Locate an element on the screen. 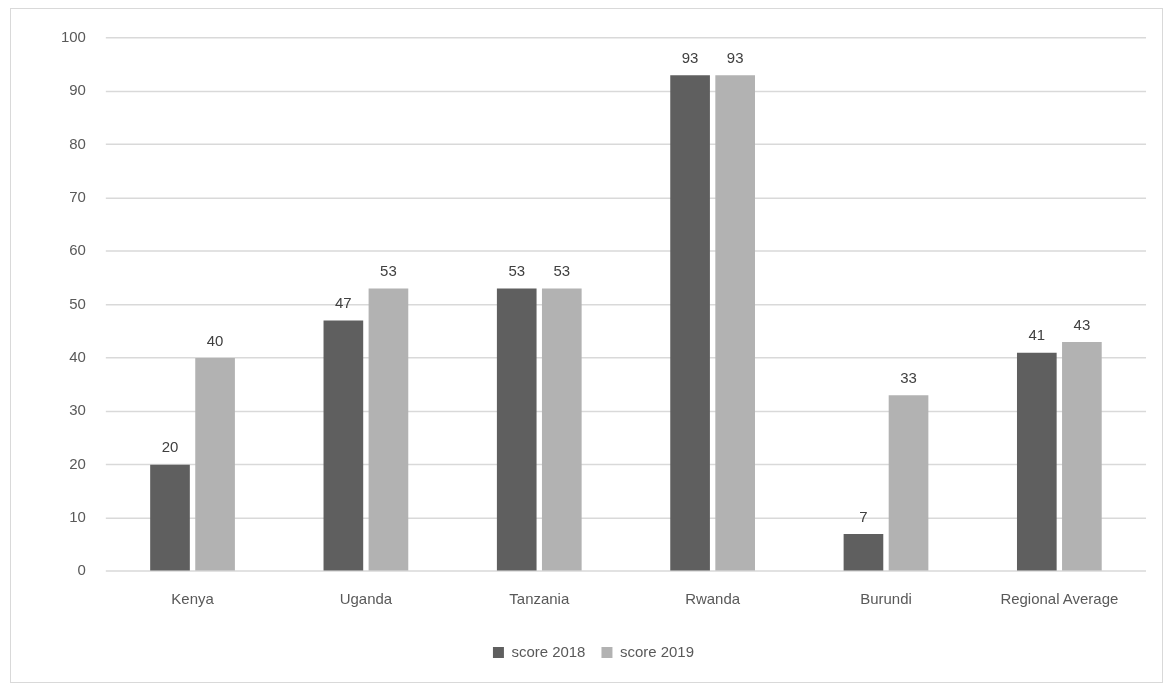 This screenshot has width=1173, height=698. y-tick-label: 10 is located at coordinates (77, 517).